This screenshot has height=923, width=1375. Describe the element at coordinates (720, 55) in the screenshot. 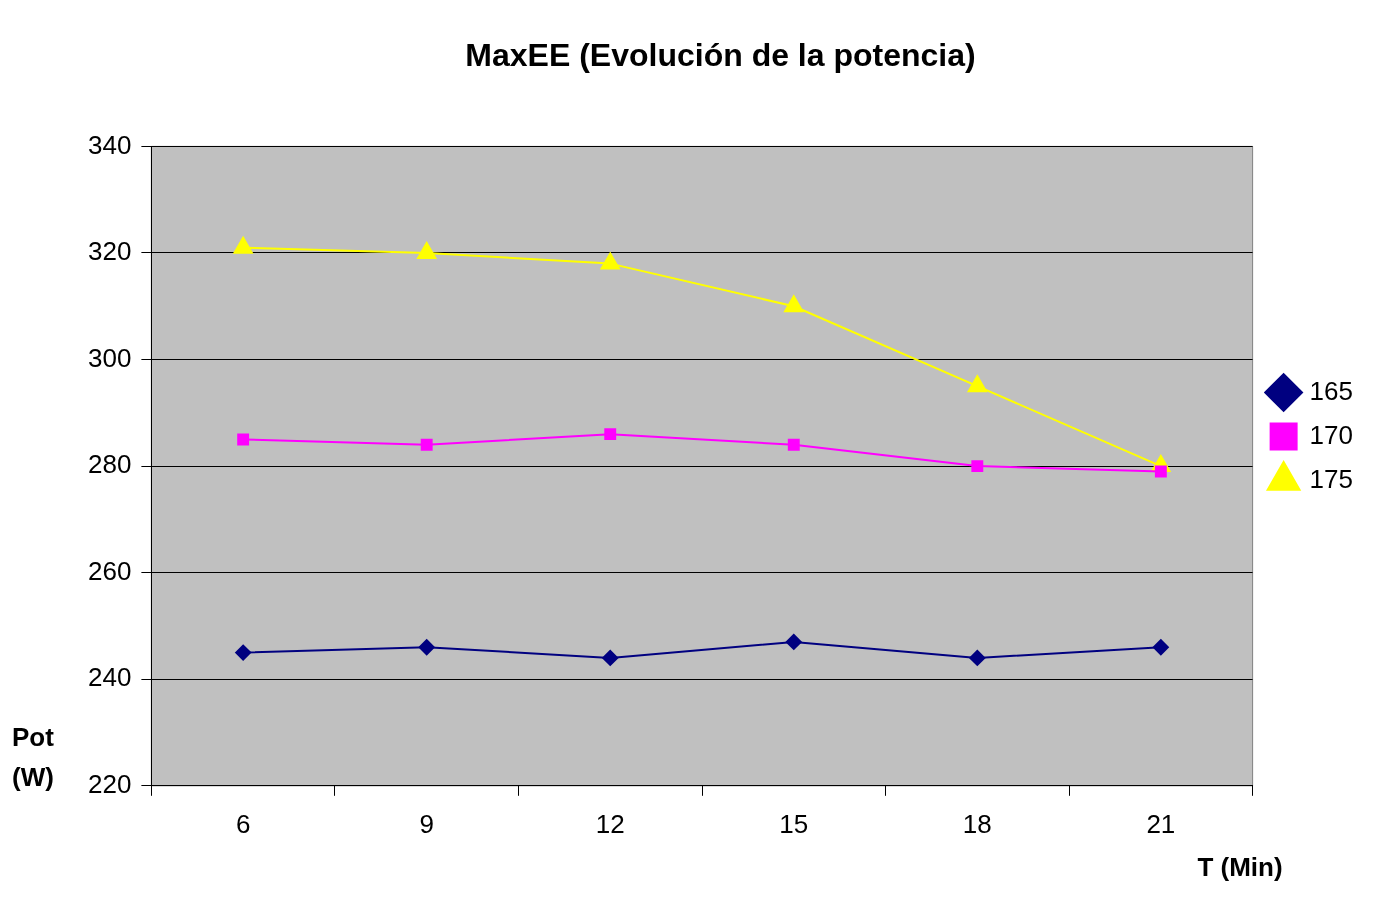

I see `chart-title: MaxEE (Evolución de la potencia)` at that location.